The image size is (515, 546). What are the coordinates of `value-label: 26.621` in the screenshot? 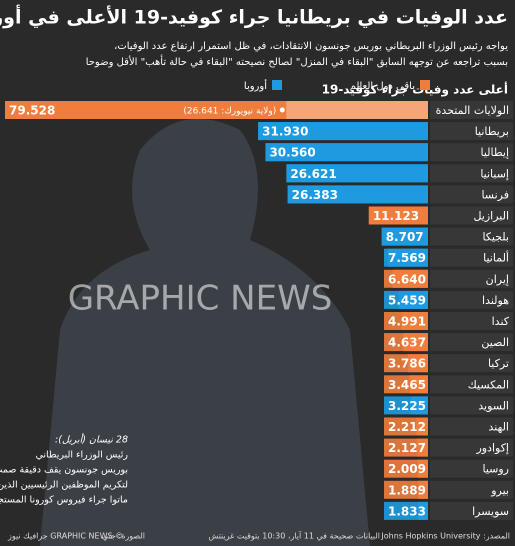 It's located at (313, 174).